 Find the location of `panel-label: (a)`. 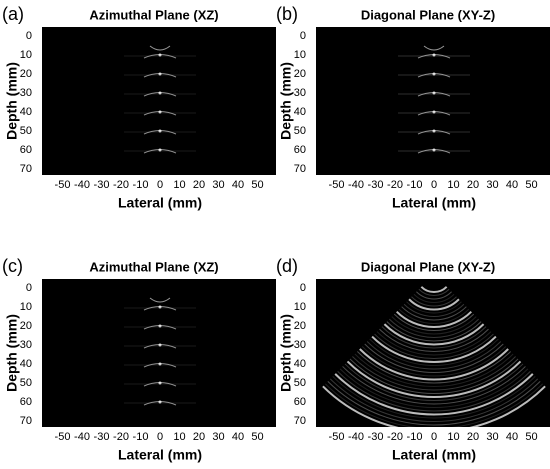

panel-label: (a) is located at coordinates (13, 14).